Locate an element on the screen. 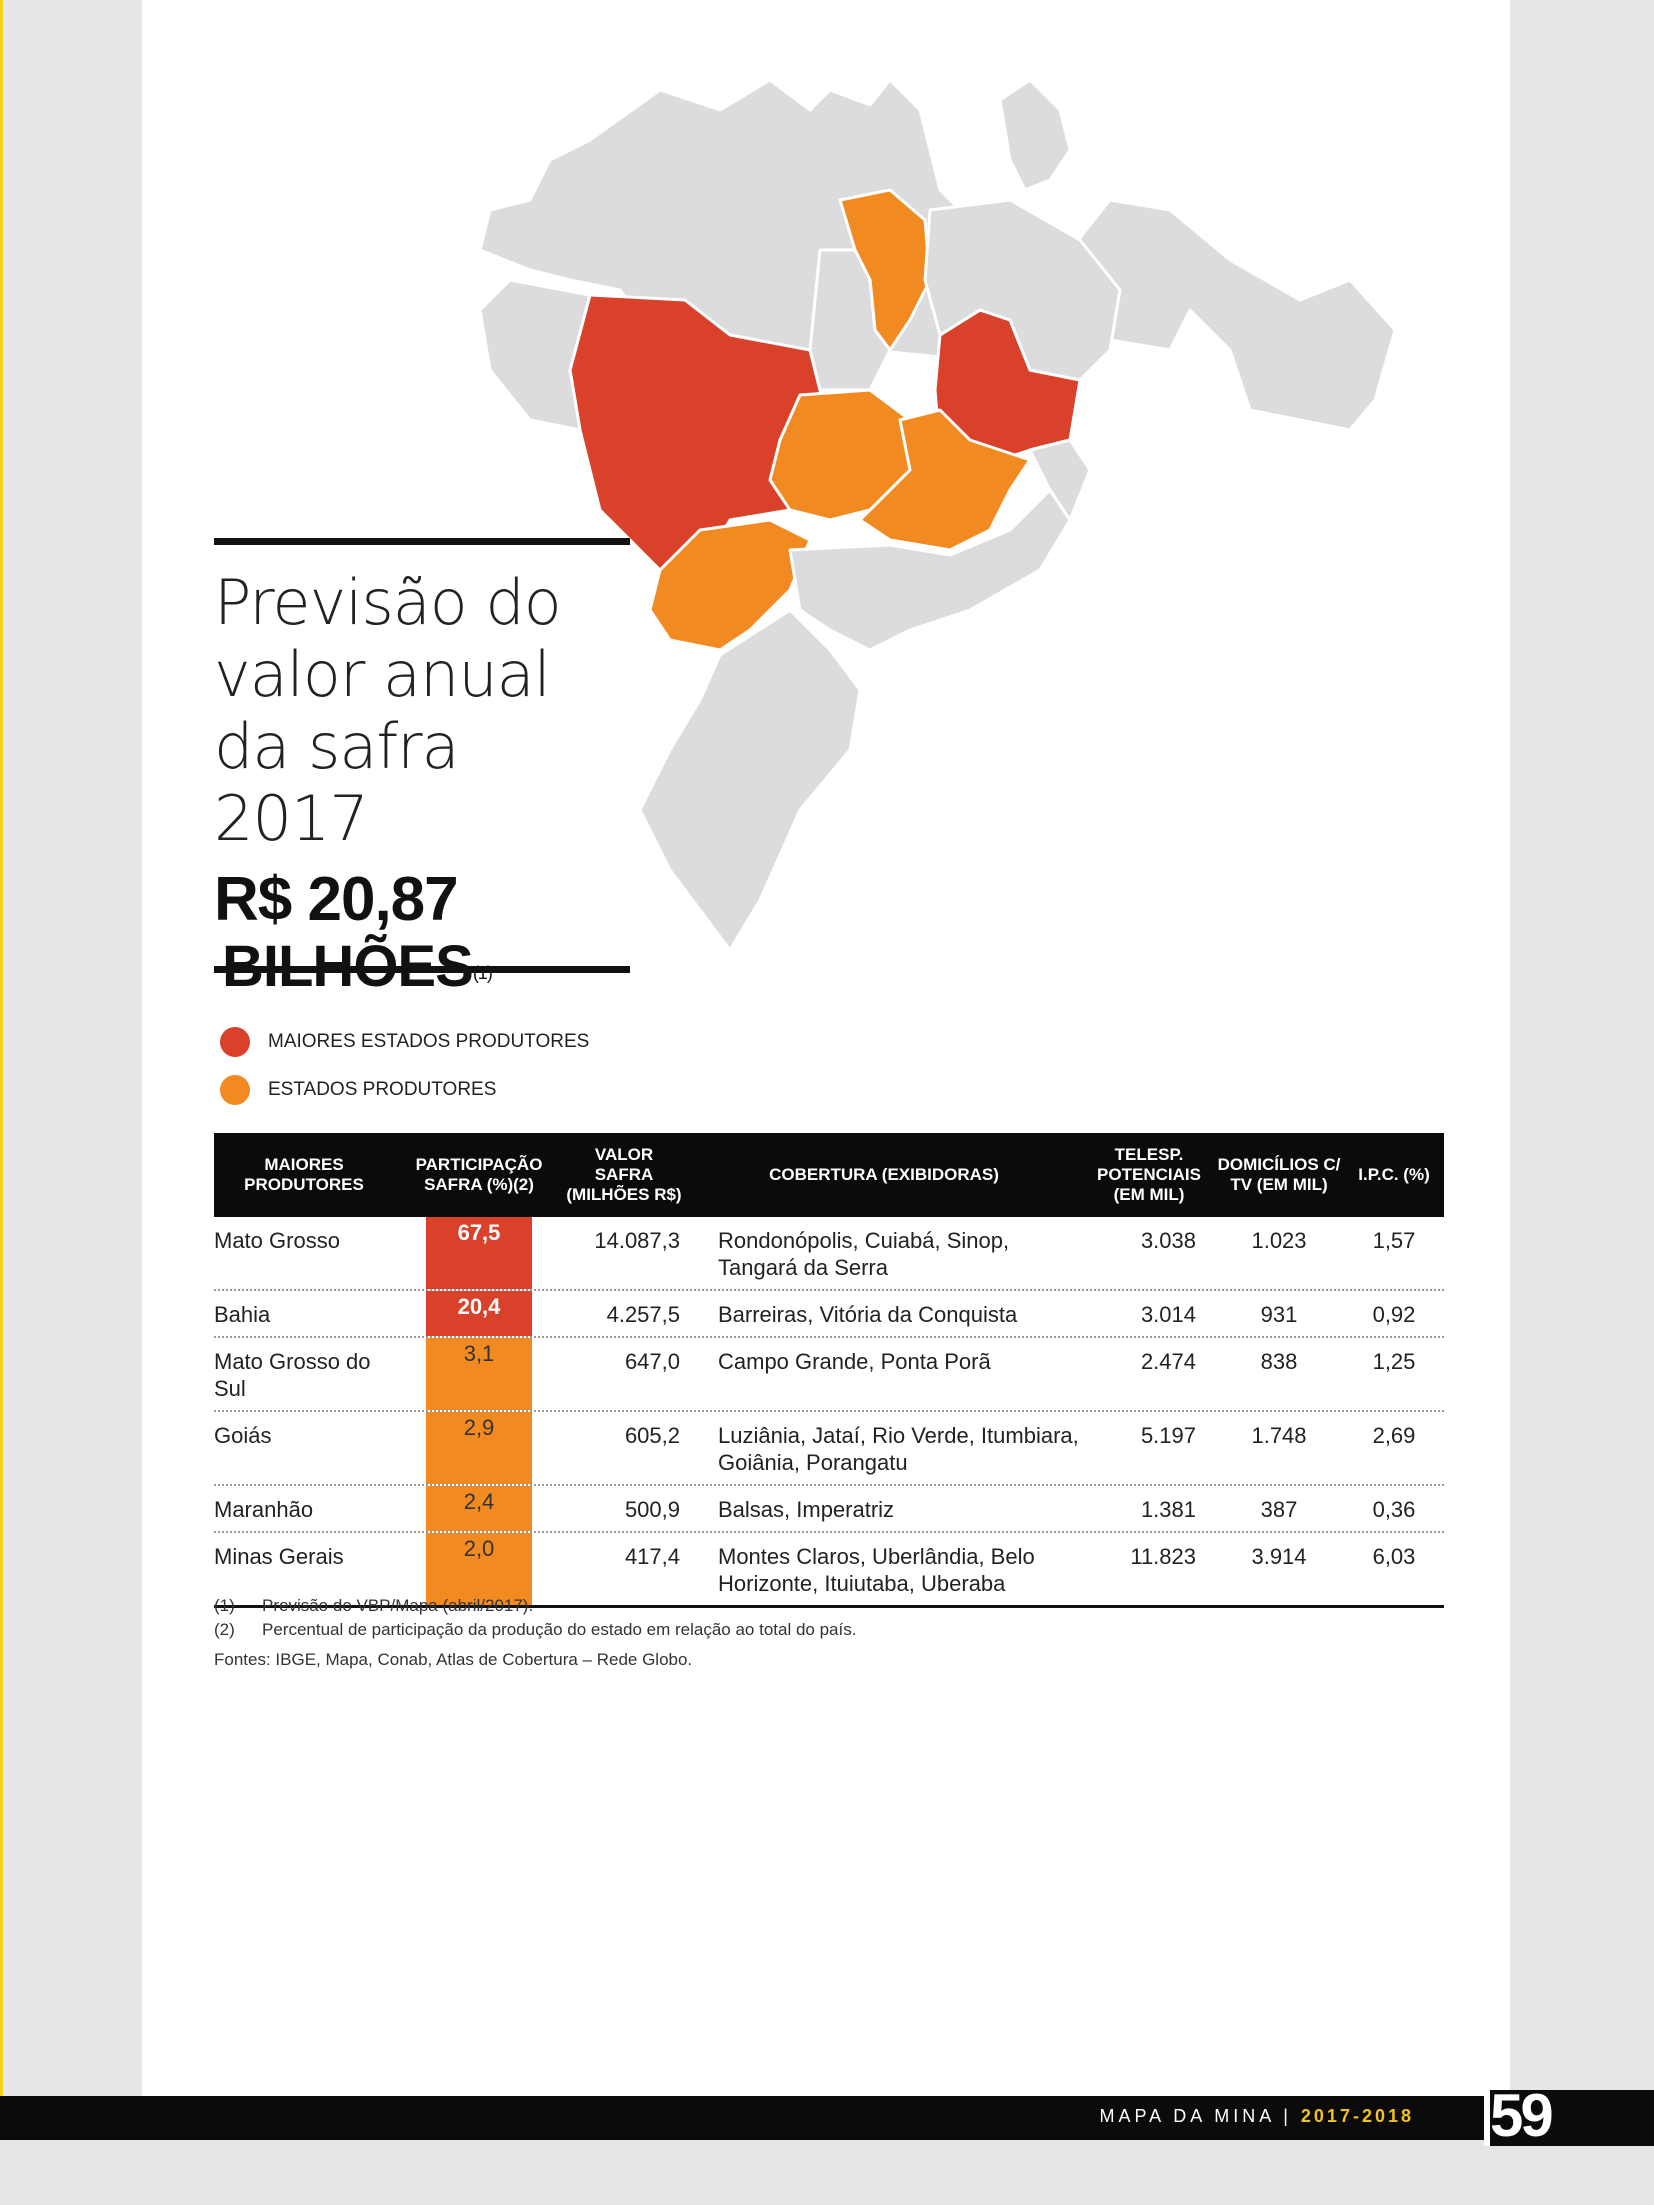 The width and height of the screenshot is (1654, 2205). legend-label-producer: ESTADOS PRODUTORES is located at coordinates (382, 1089).